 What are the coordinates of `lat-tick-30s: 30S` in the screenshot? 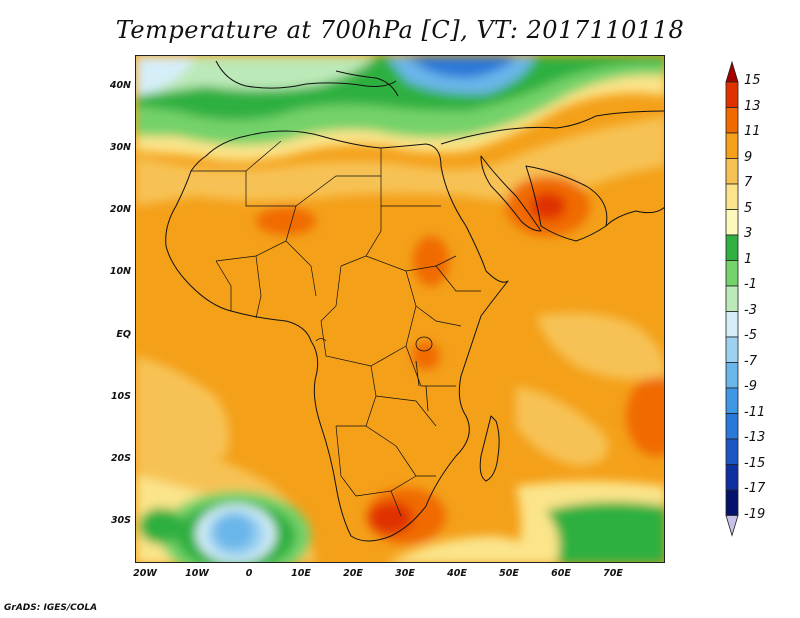 It's located at (120, 520).